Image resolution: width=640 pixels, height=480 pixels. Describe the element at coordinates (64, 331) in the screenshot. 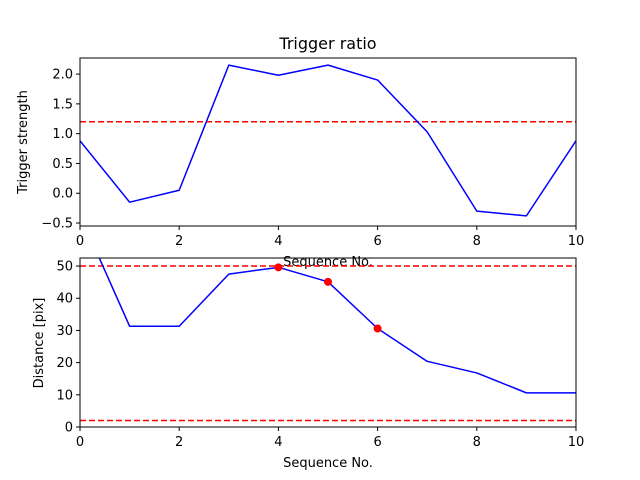

I see `y-tick-label: 30` at that location.